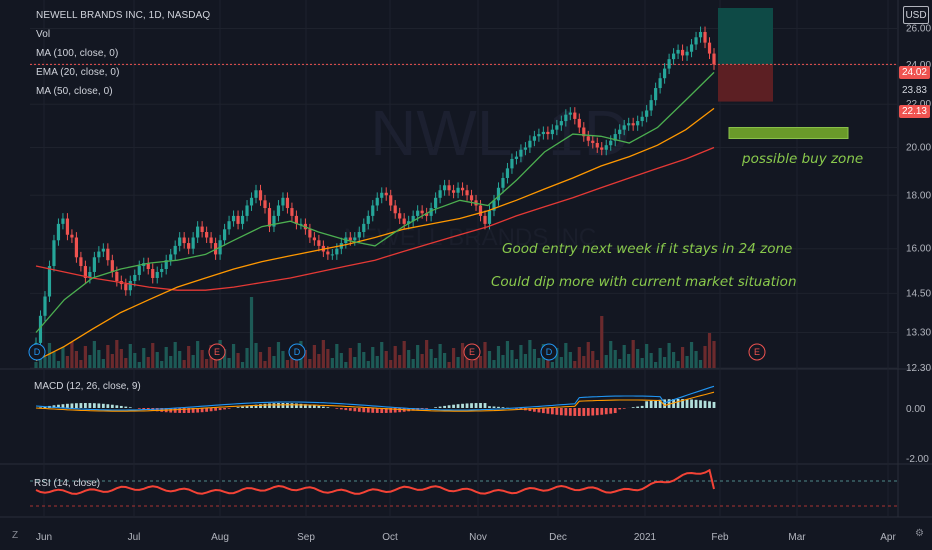  Describe the element at coordinates (74, 91) in the screenshot. I see `legend-ma50: MA (50, close, 0)` at that location.